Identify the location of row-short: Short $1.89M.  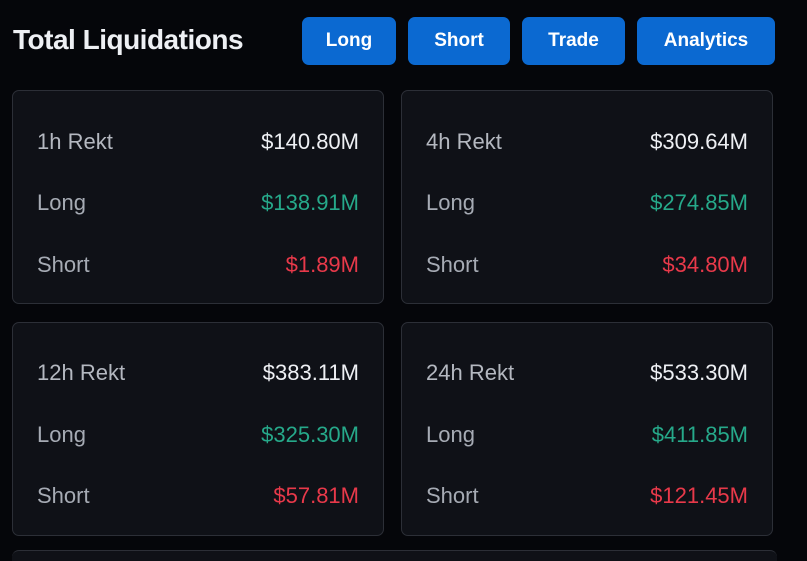
(198, 265).